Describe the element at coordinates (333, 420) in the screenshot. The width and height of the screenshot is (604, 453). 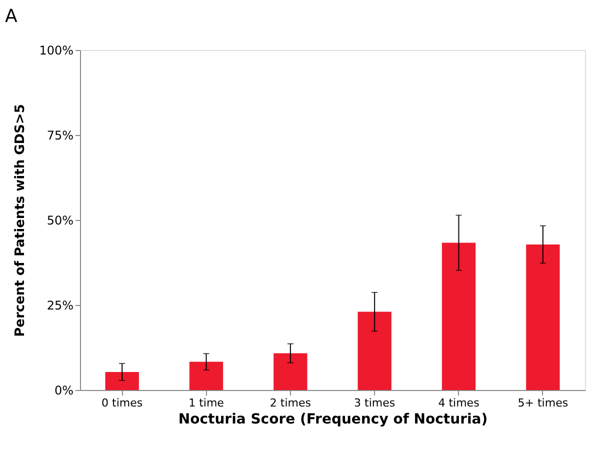
I see `x-axis-title: Nocturia Score (Frequency of Nocturia)` at that location.